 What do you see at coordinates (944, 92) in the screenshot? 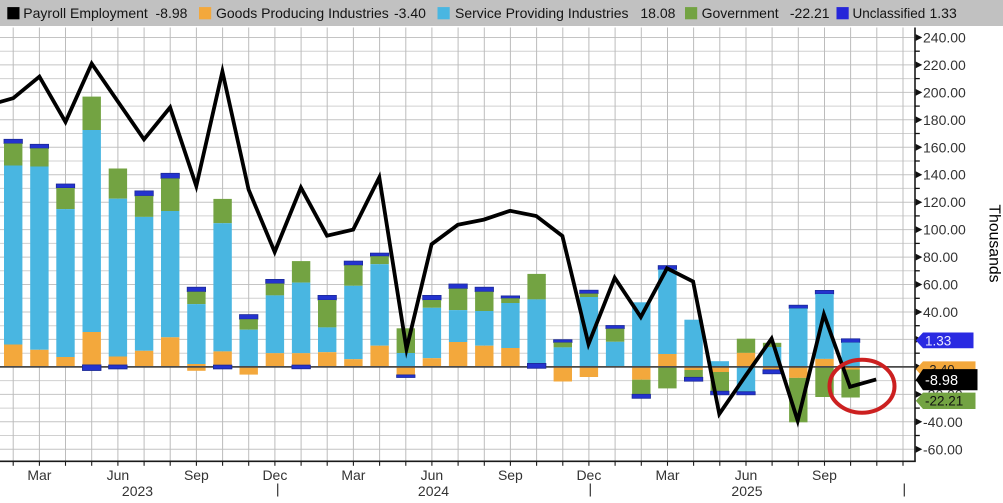
I see `svg-text: 200.00` at bounding box center [944, 92].